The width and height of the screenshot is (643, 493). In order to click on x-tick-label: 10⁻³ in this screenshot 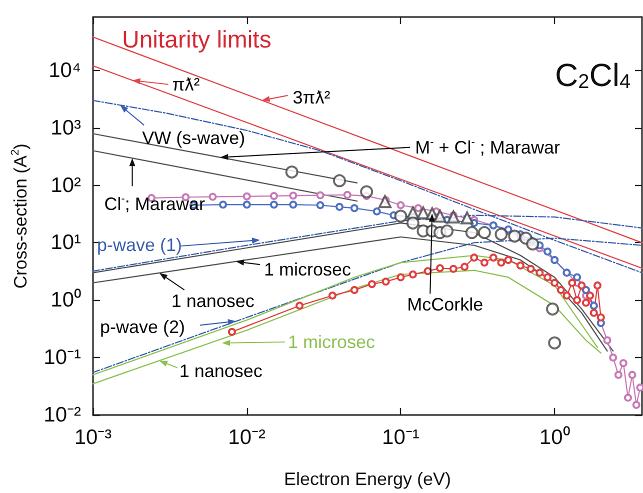, I will do `click(93, 437)`.